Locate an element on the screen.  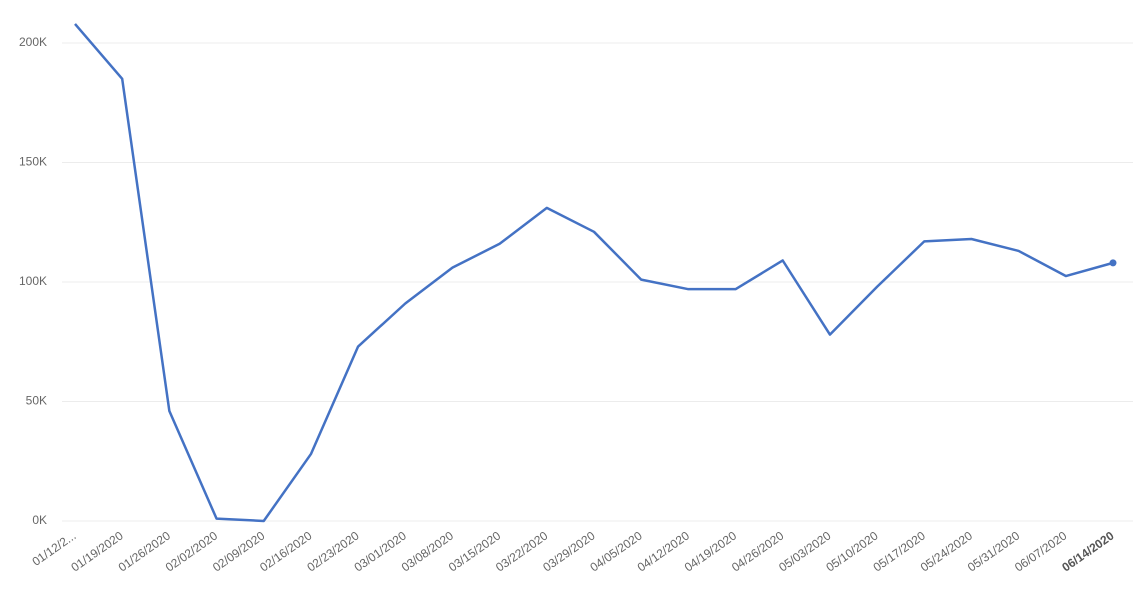
x-tick-label: 05/24/2020 is located at coordinates (946, 551).